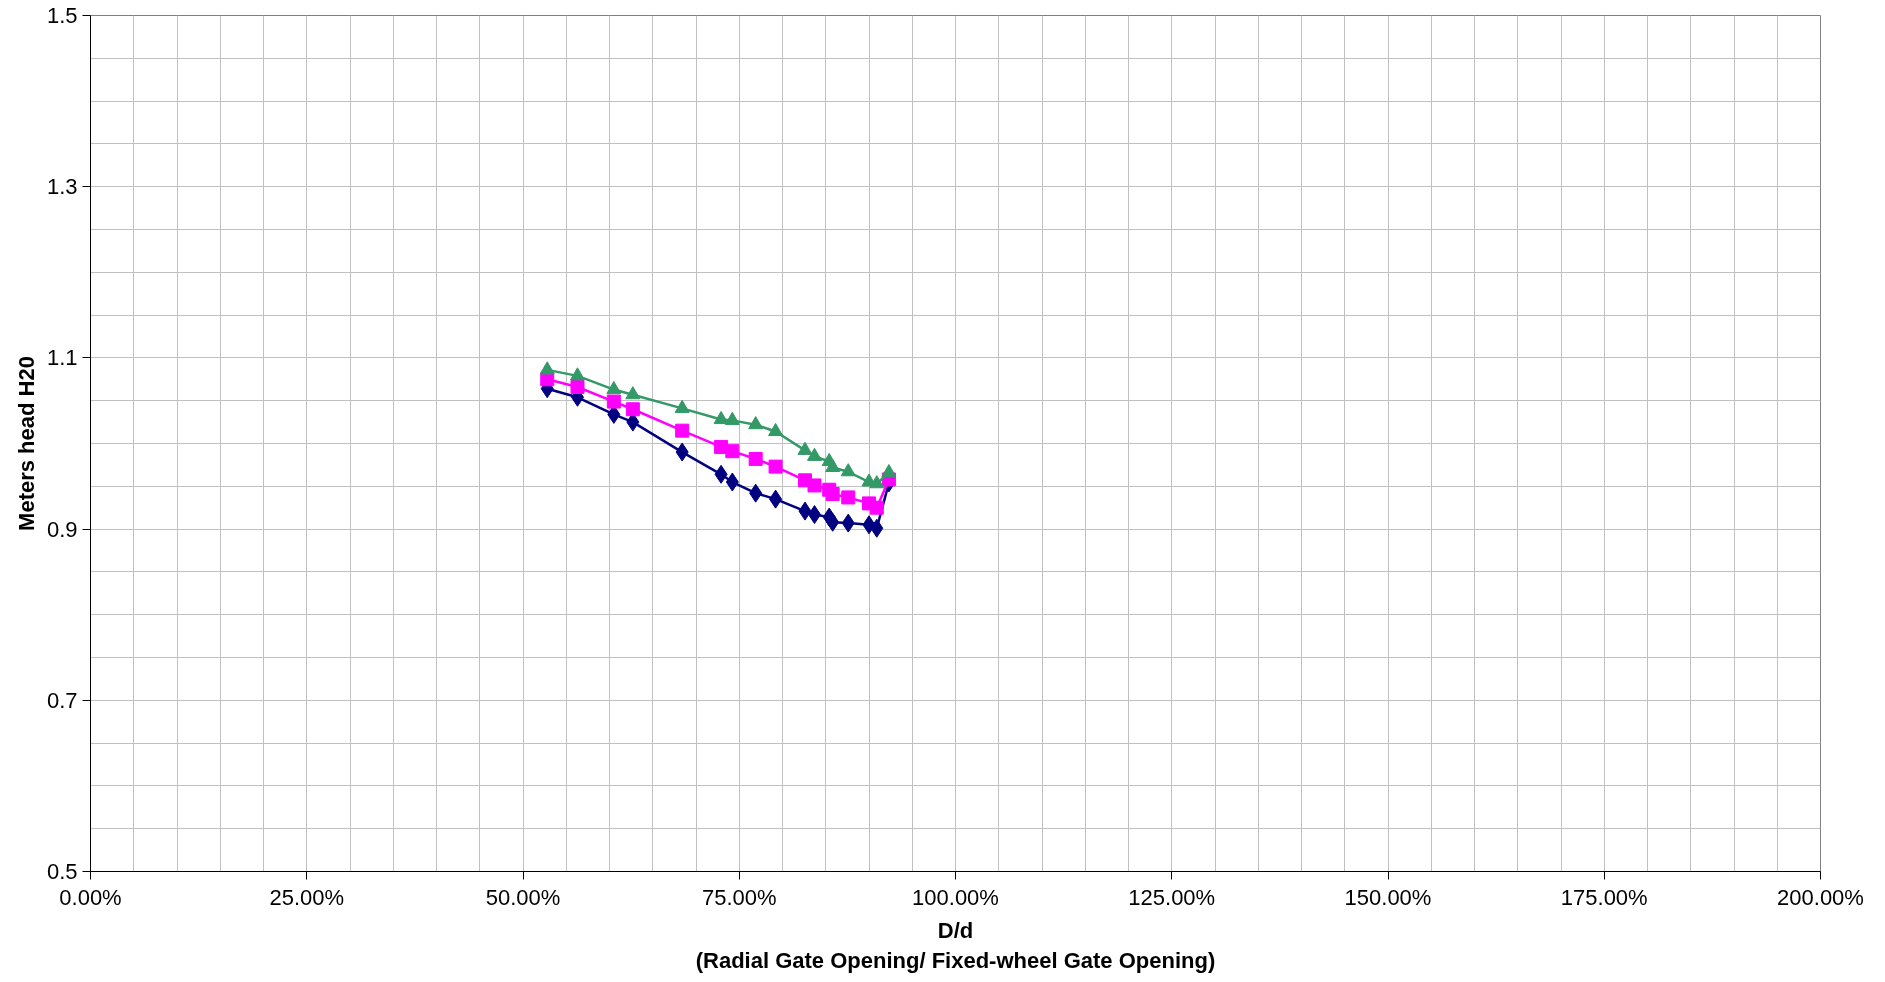 This screenshot has width=1885, height=982. I want to click on x-tick-label: 50.00%, so click(523, 897).